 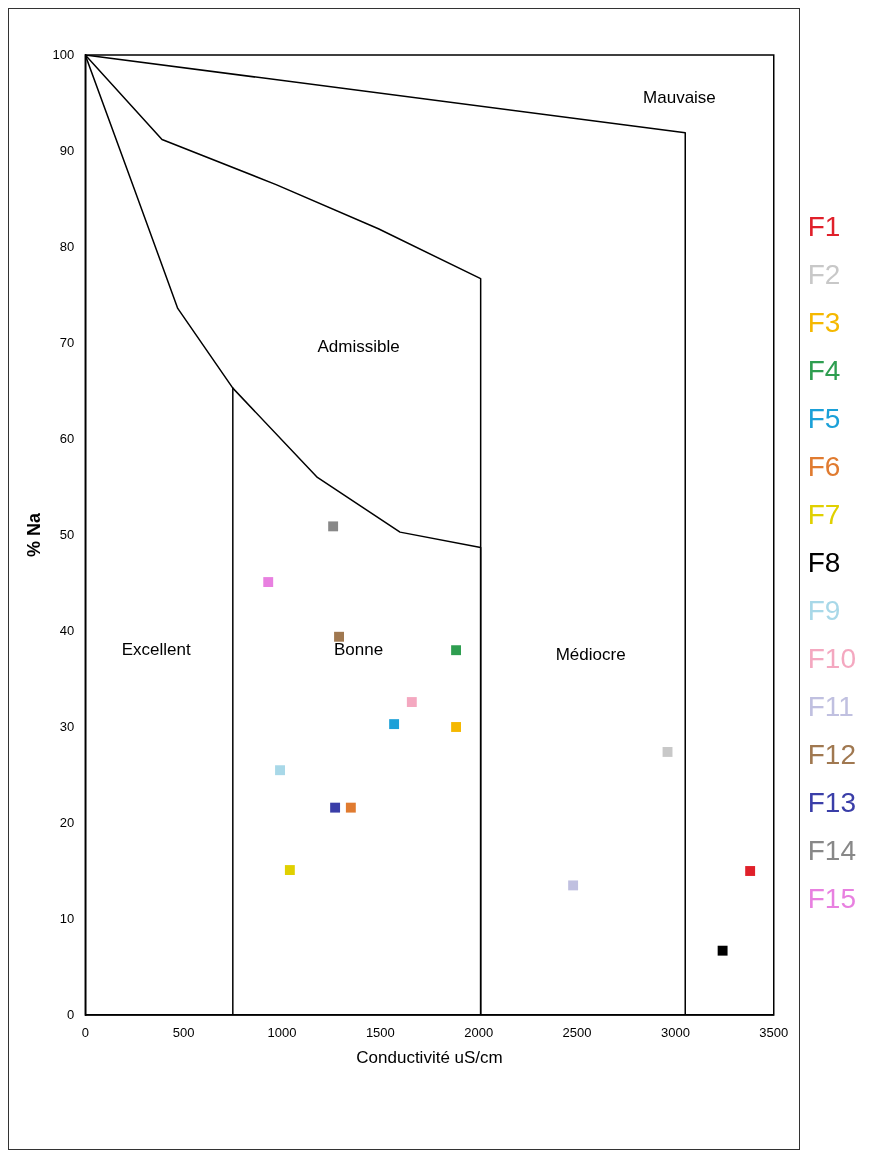 I want to click on y-tick-label: 0, so click(x=71, y=1014).